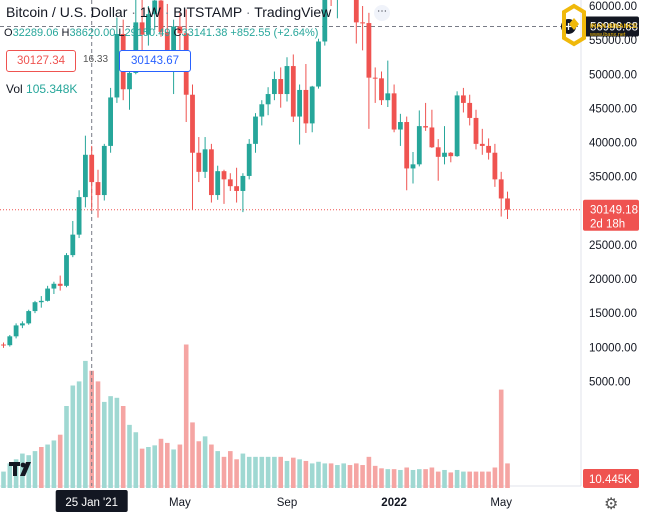  Describe the element at coordinates (382, 13) in the screenshot. I see `more-options-icon: ⋯` at that location.